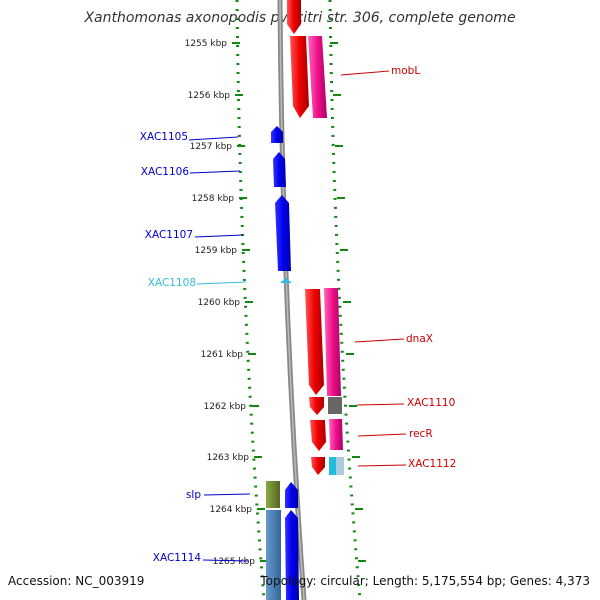 The height and width of the screenshot is (600, 600). I want to click on gene-XAC1108, so click(286, 280).